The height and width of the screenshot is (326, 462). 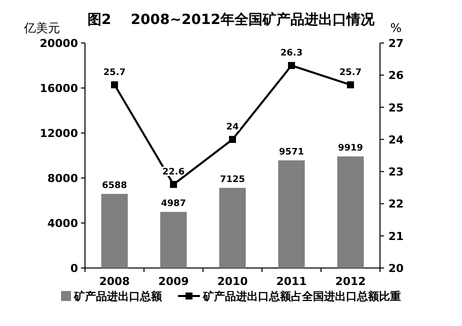 What do you see at coordinates (351, 148) in the screenshot?
I see `data-label: 9919` at bounding box center [351, 148].